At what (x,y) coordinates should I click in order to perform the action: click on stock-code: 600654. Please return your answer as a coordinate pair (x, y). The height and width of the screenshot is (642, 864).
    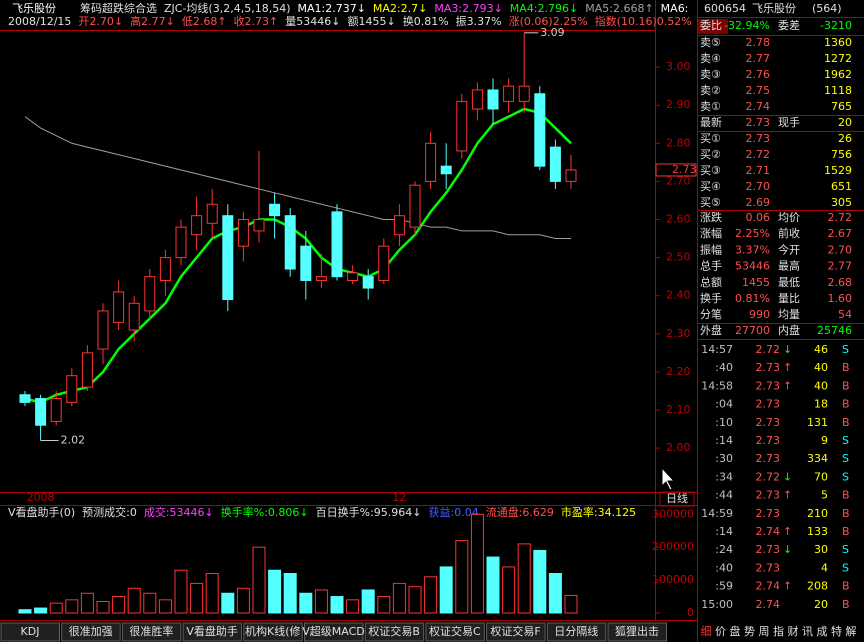
    Looking at the image, I should click on (725, 8).